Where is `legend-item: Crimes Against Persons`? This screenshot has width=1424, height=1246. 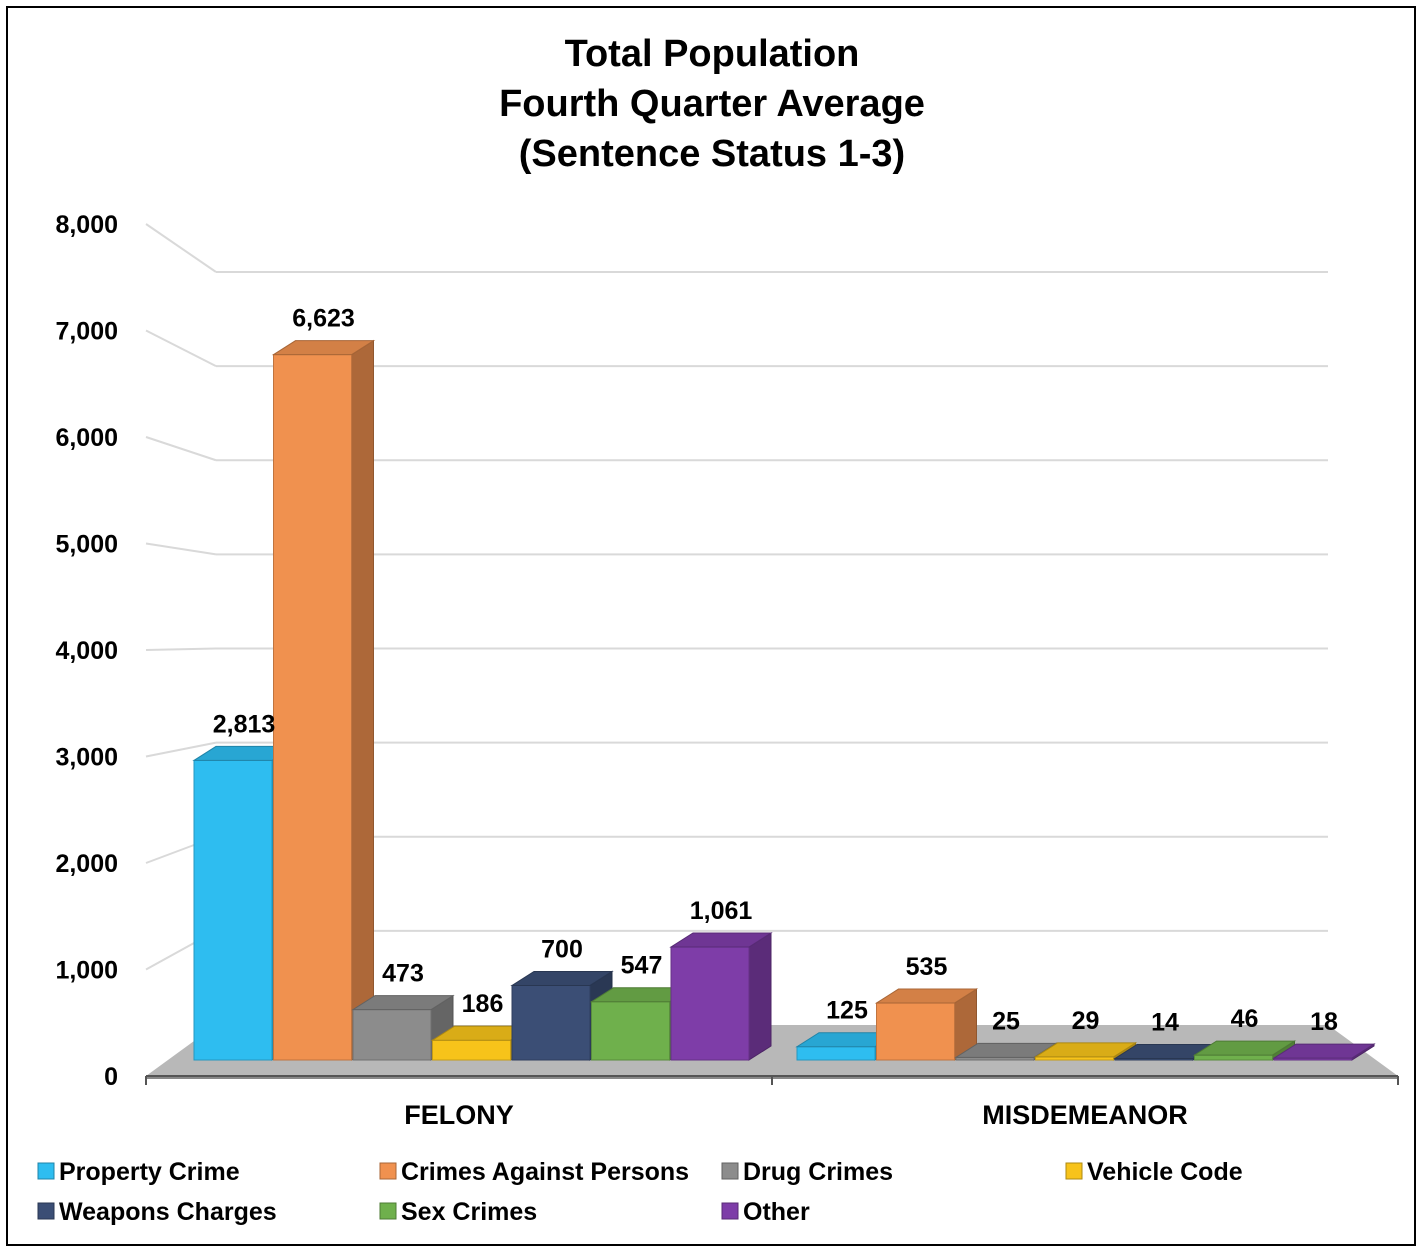
legend-item: Crimes Against Persons is located at coordinates (534, 1172).